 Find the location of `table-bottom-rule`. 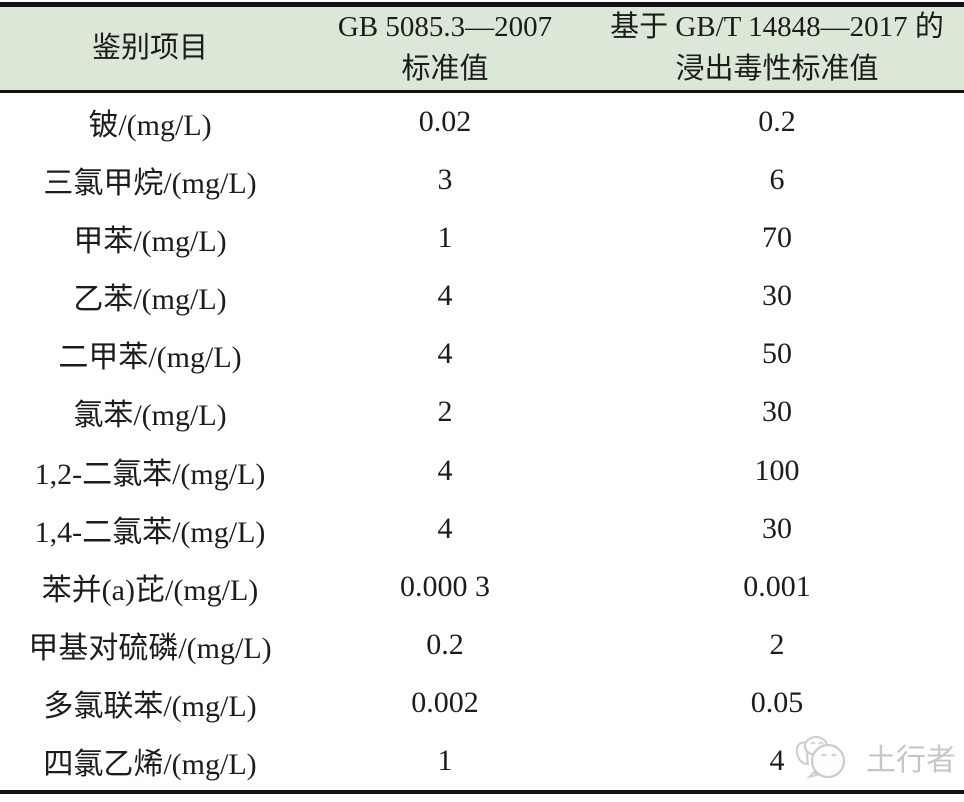

table-bottom-rule is located at coordinates (482, 792).